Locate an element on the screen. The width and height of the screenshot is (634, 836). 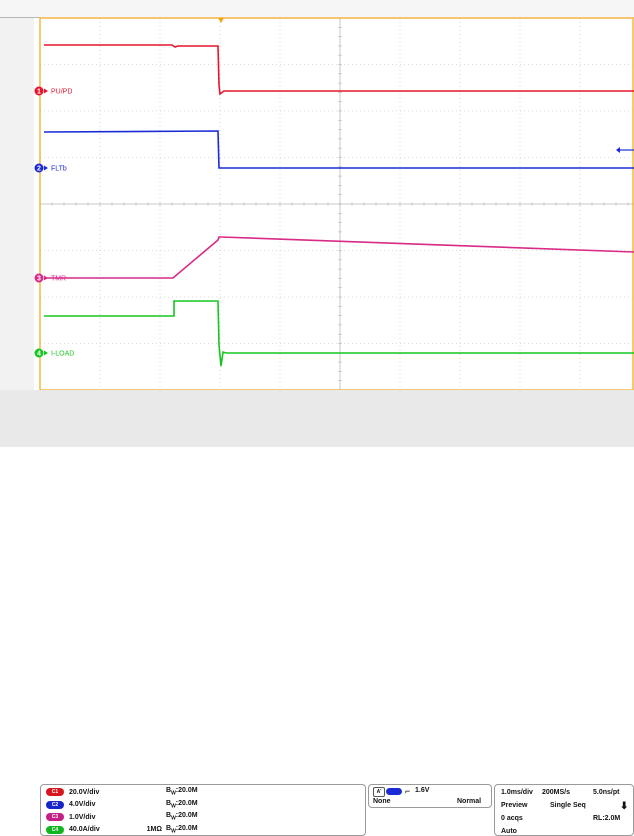
vertical-scale: 4.0V/div is located at coordinates (82, 804).